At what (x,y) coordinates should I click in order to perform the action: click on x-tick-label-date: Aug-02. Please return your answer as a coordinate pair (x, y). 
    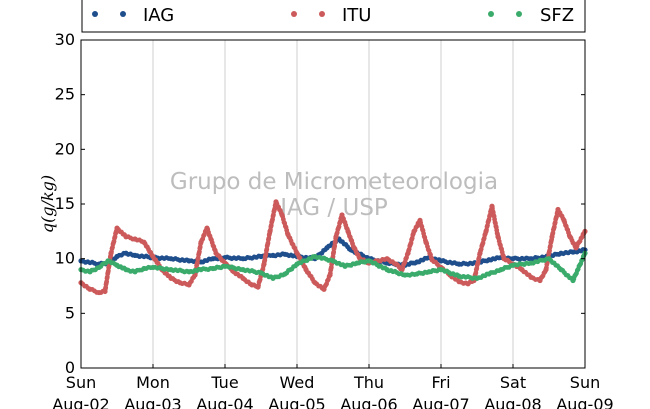
    Looking at the image, I should click on (80, 402).